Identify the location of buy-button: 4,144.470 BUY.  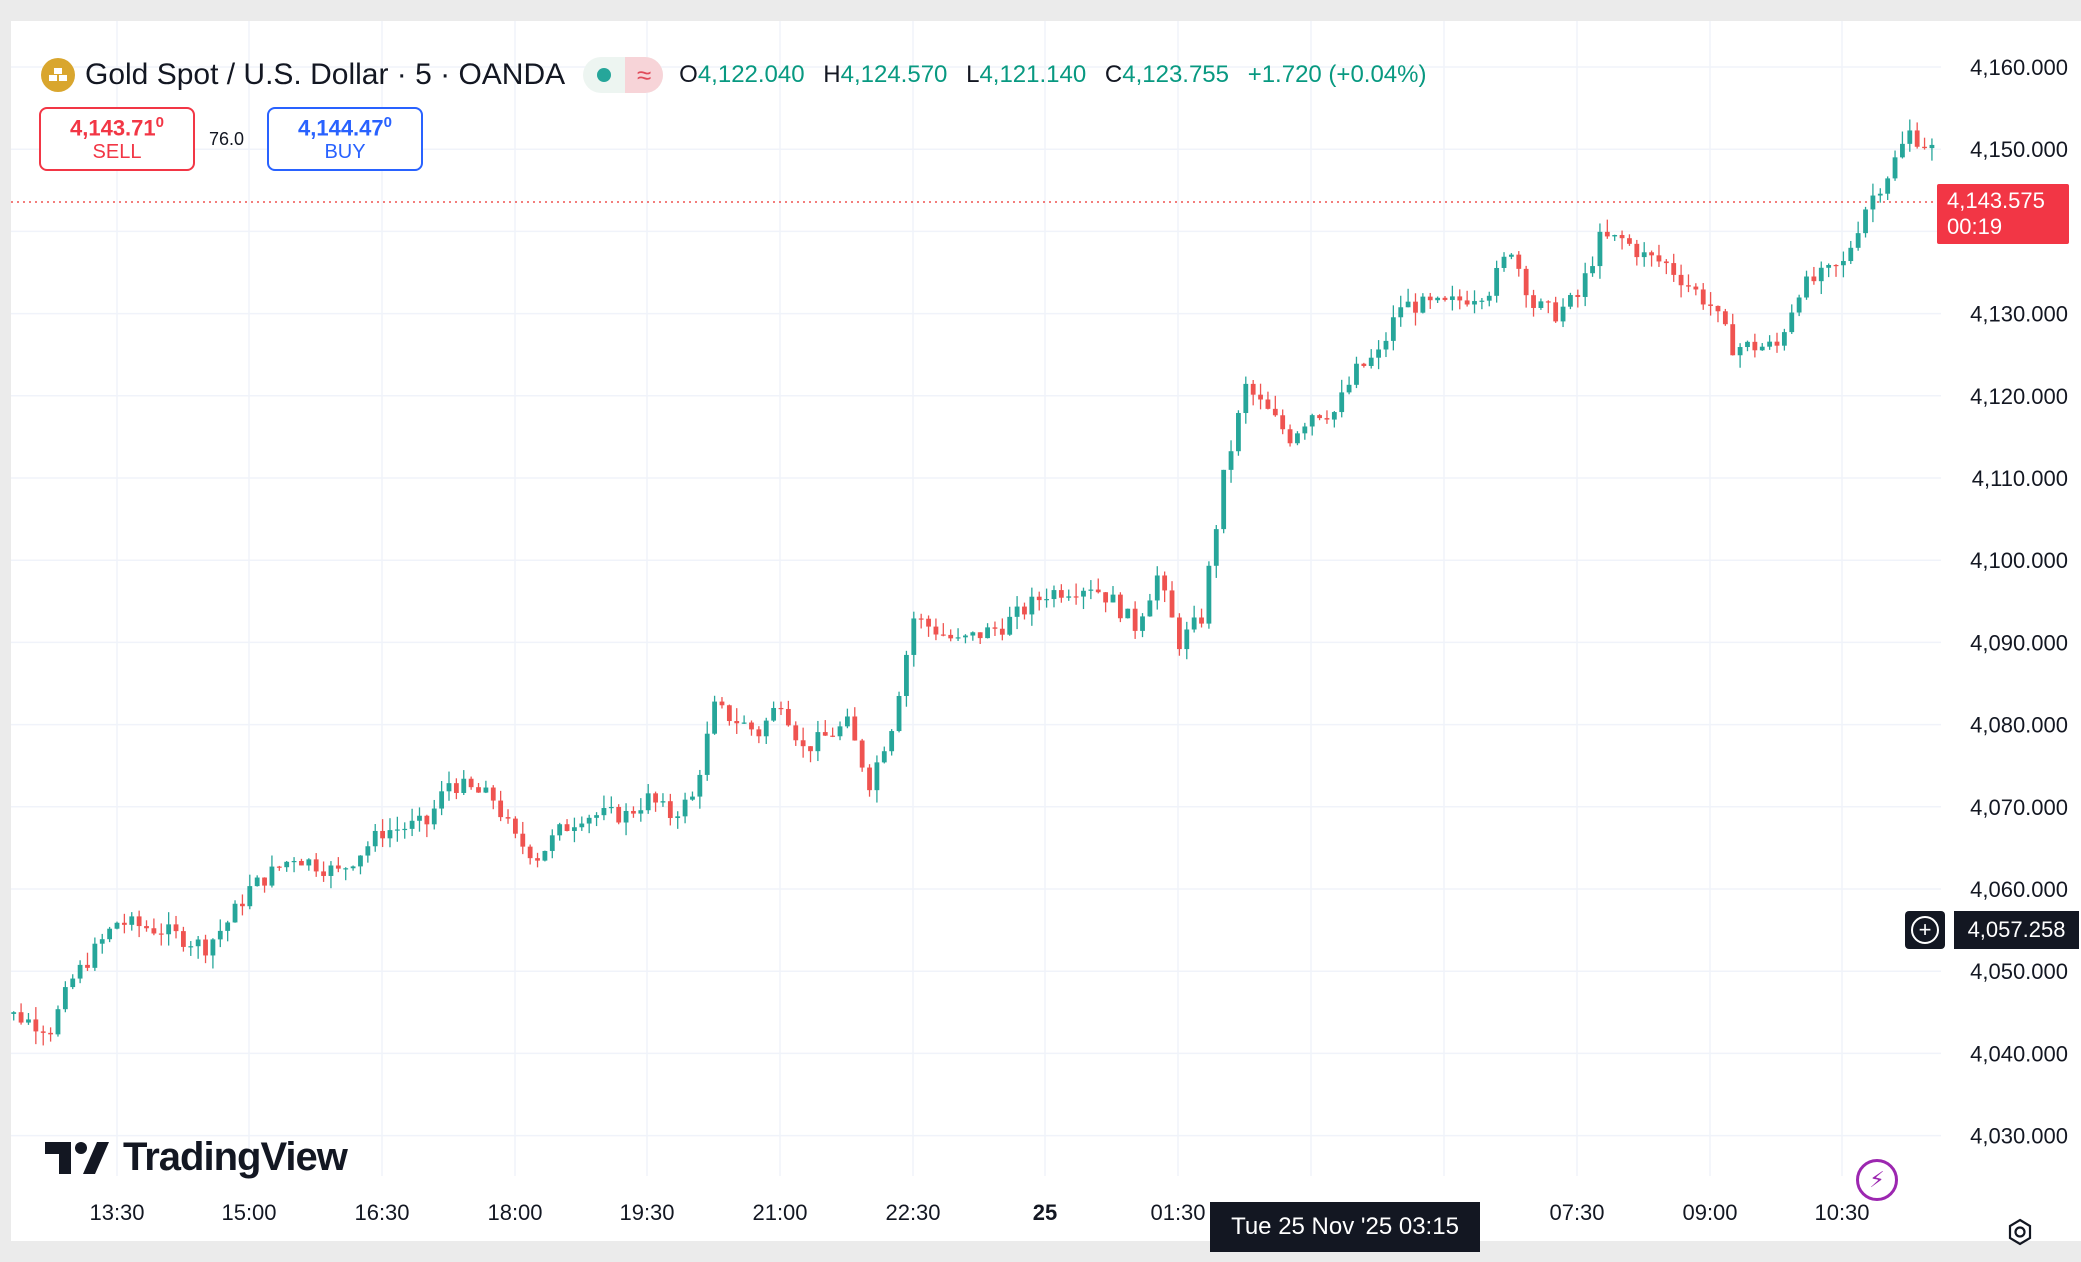
(345, 139).